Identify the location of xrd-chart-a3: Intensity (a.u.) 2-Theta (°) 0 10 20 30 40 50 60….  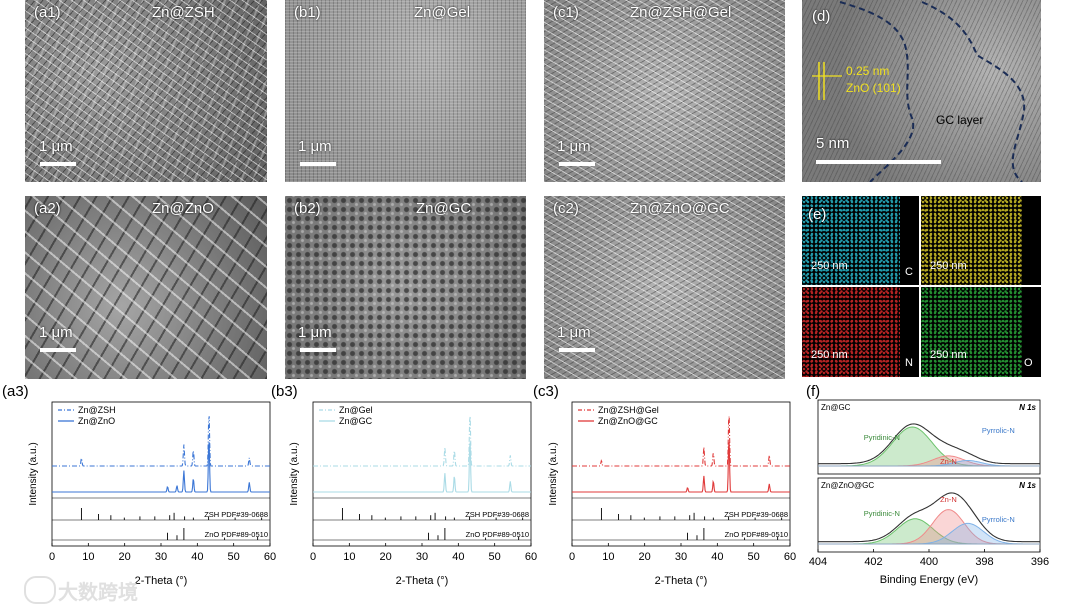
(152, 494).